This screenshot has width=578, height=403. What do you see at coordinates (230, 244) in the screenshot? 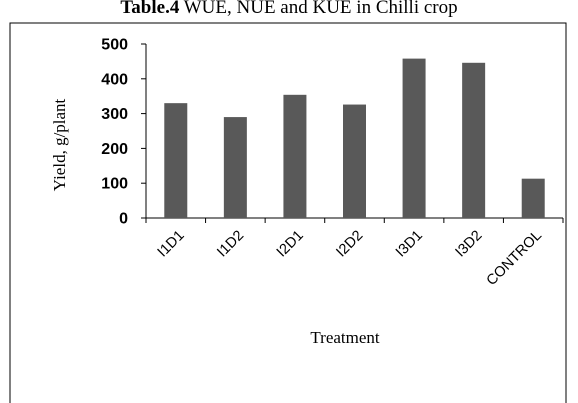
I see `x-tick-label: I1D2` at bounding box center [230, 244].